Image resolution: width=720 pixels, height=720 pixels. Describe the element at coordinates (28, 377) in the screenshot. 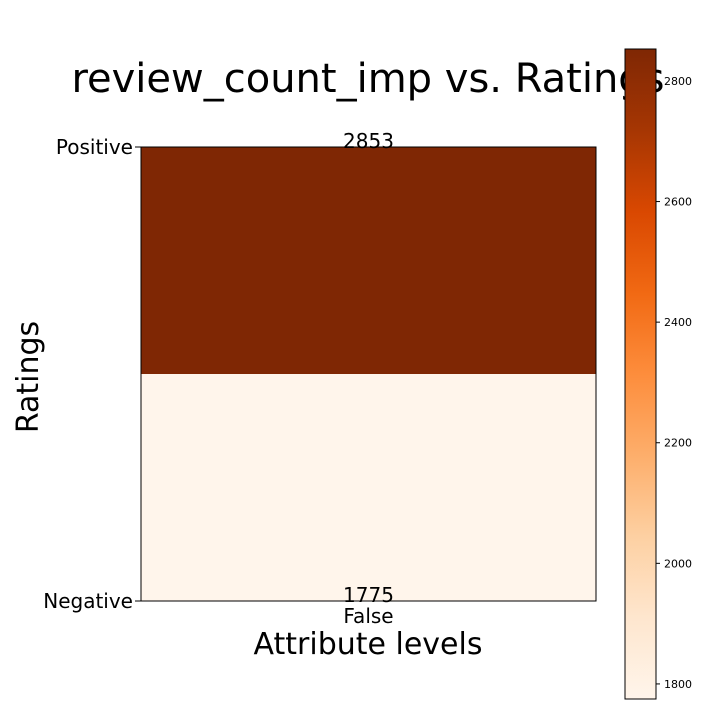

I see `y-axis-label: Ratings` at that location.